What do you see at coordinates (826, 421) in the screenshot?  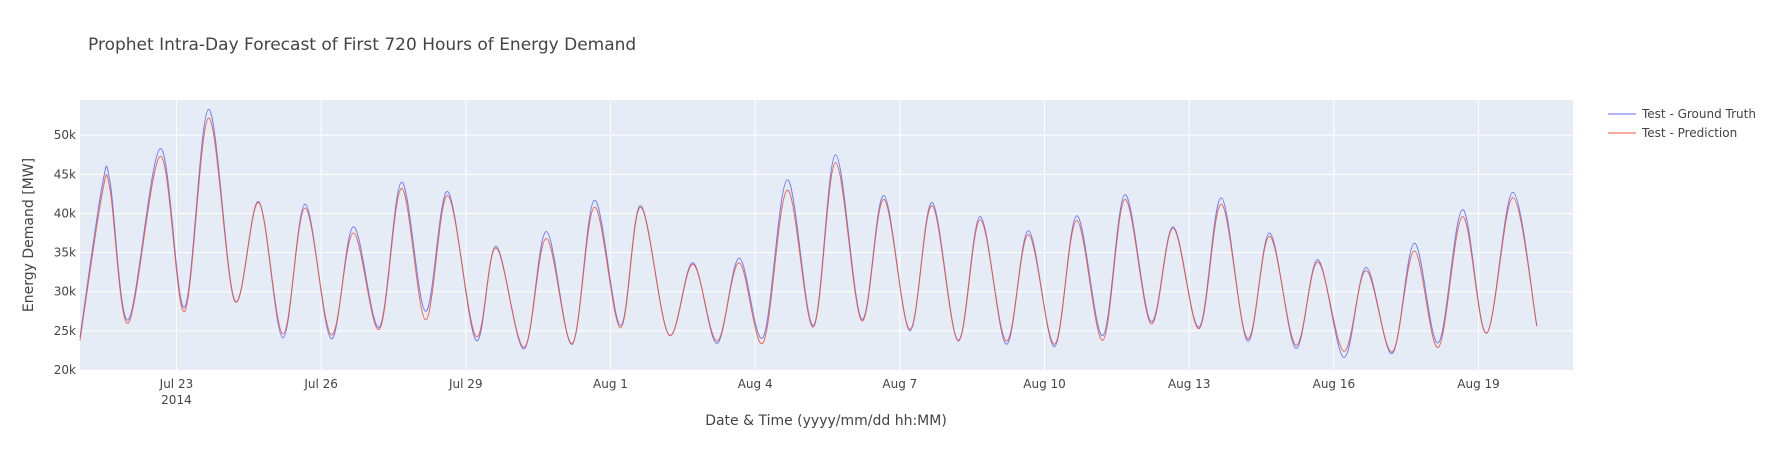 I see `x-axis-title: Date & Time (yyyy/mm/dd hh:MM)` at bounding box center [826, 421].